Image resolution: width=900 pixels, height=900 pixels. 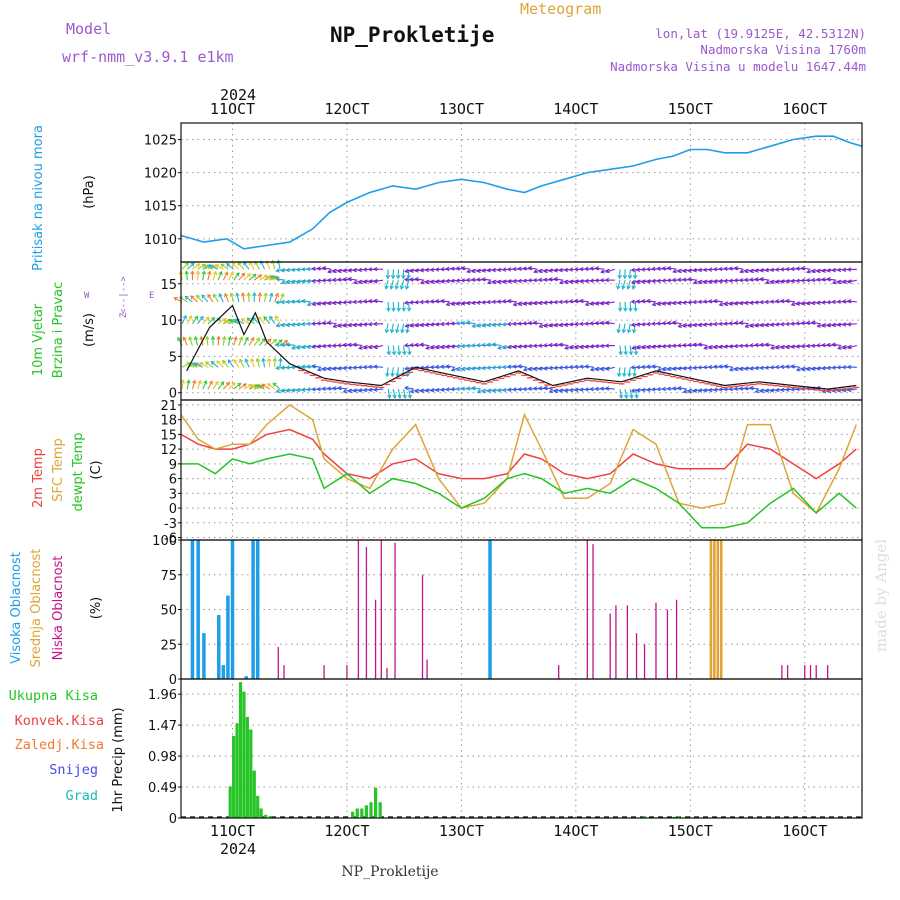 I want to click on precip-unit: 1hr Precip (mm), so click(x=118, y=759).